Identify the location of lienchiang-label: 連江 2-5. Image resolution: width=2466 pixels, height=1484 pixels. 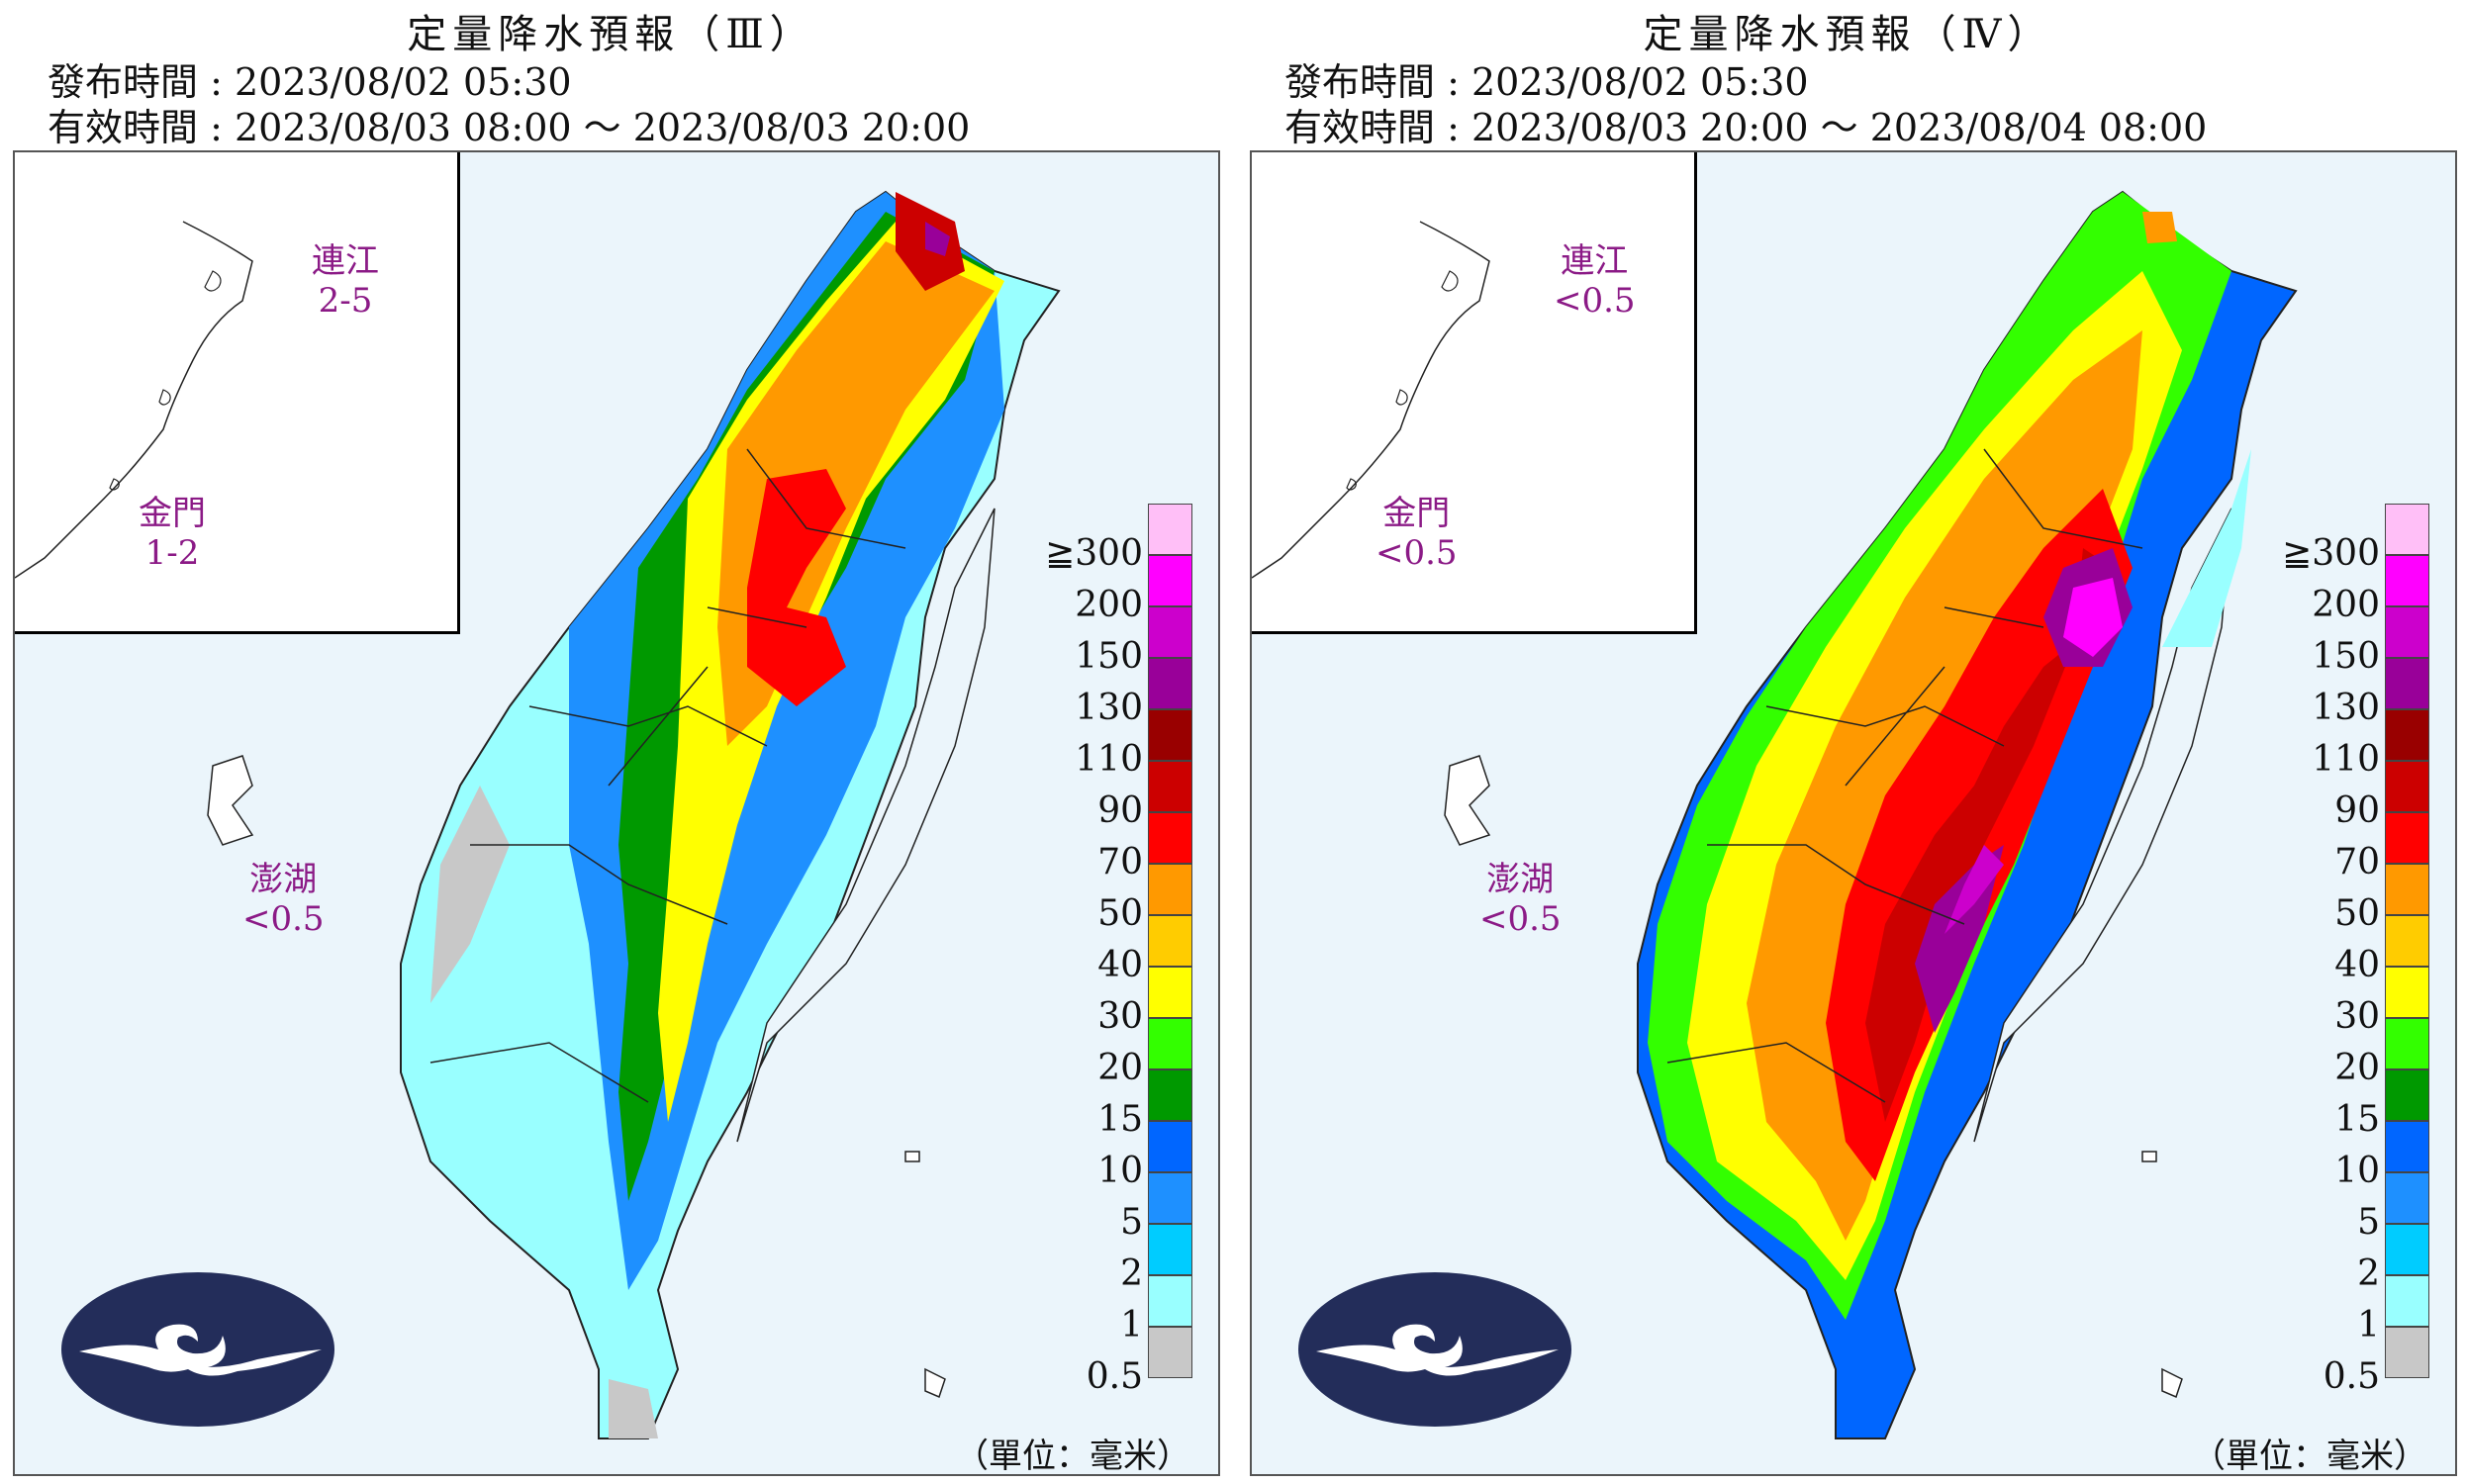
(346, 281).